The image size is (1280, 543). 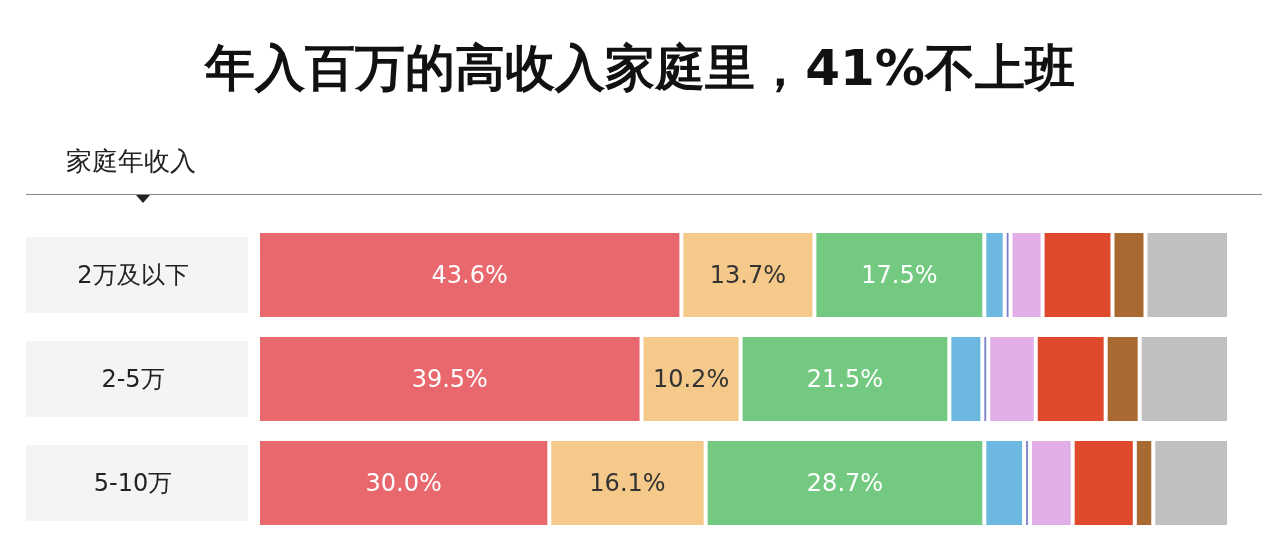 What do you see at coordinates (133, 483) in the screenshot?
I see `y-tick-label: 5-10万` at bounding box center [133, 483].